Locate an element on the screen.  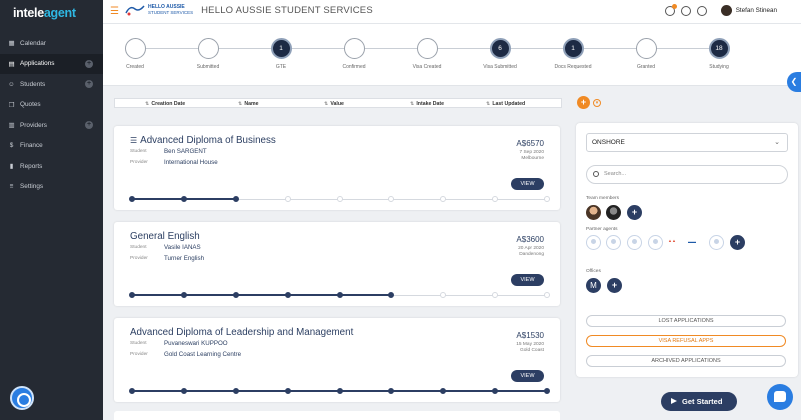
partner-agent-logo-icon: ▬▬ is located at coordinates (692, 241).